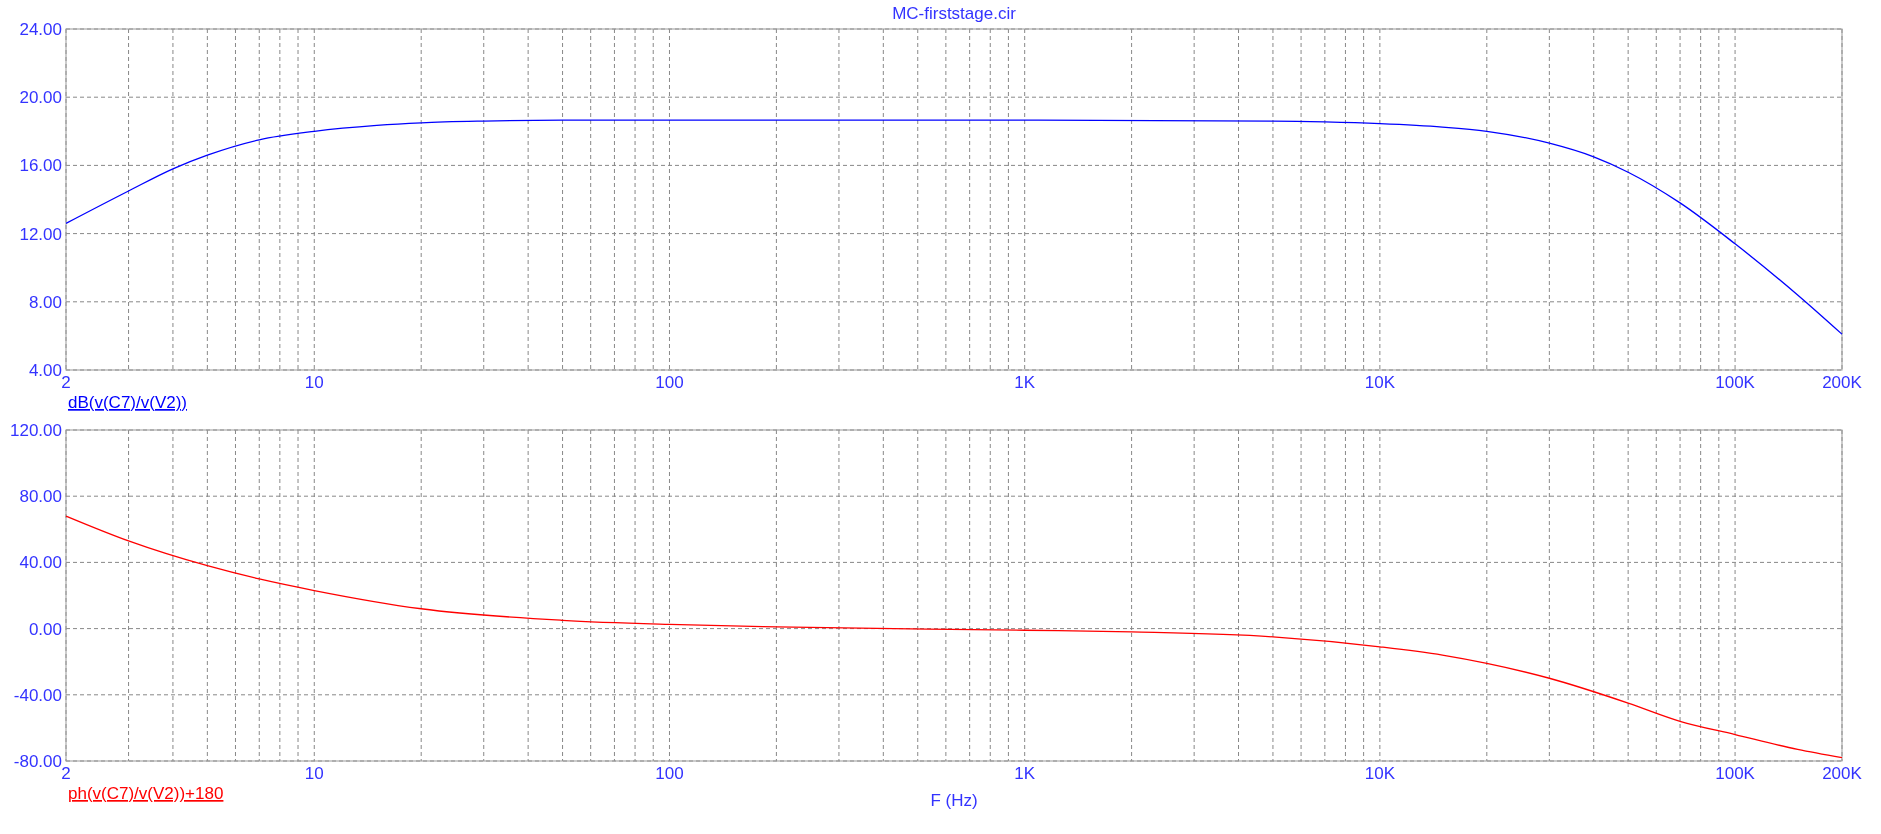 The width and height of the screenshot is (1881, 834). What do you see at coordinates (36, 430) in the screenshot?
I see `y-tick-label: 120.00` at bounding box center [36, 430].